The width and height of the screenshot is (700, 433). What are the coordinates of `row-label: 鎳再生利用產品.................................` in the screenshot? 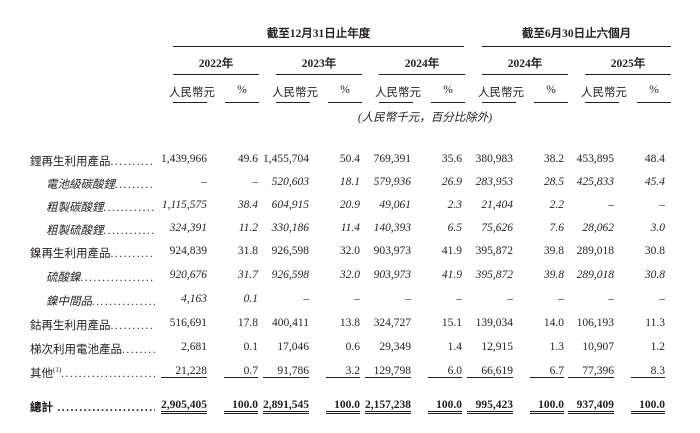 It's located at (92, 254).